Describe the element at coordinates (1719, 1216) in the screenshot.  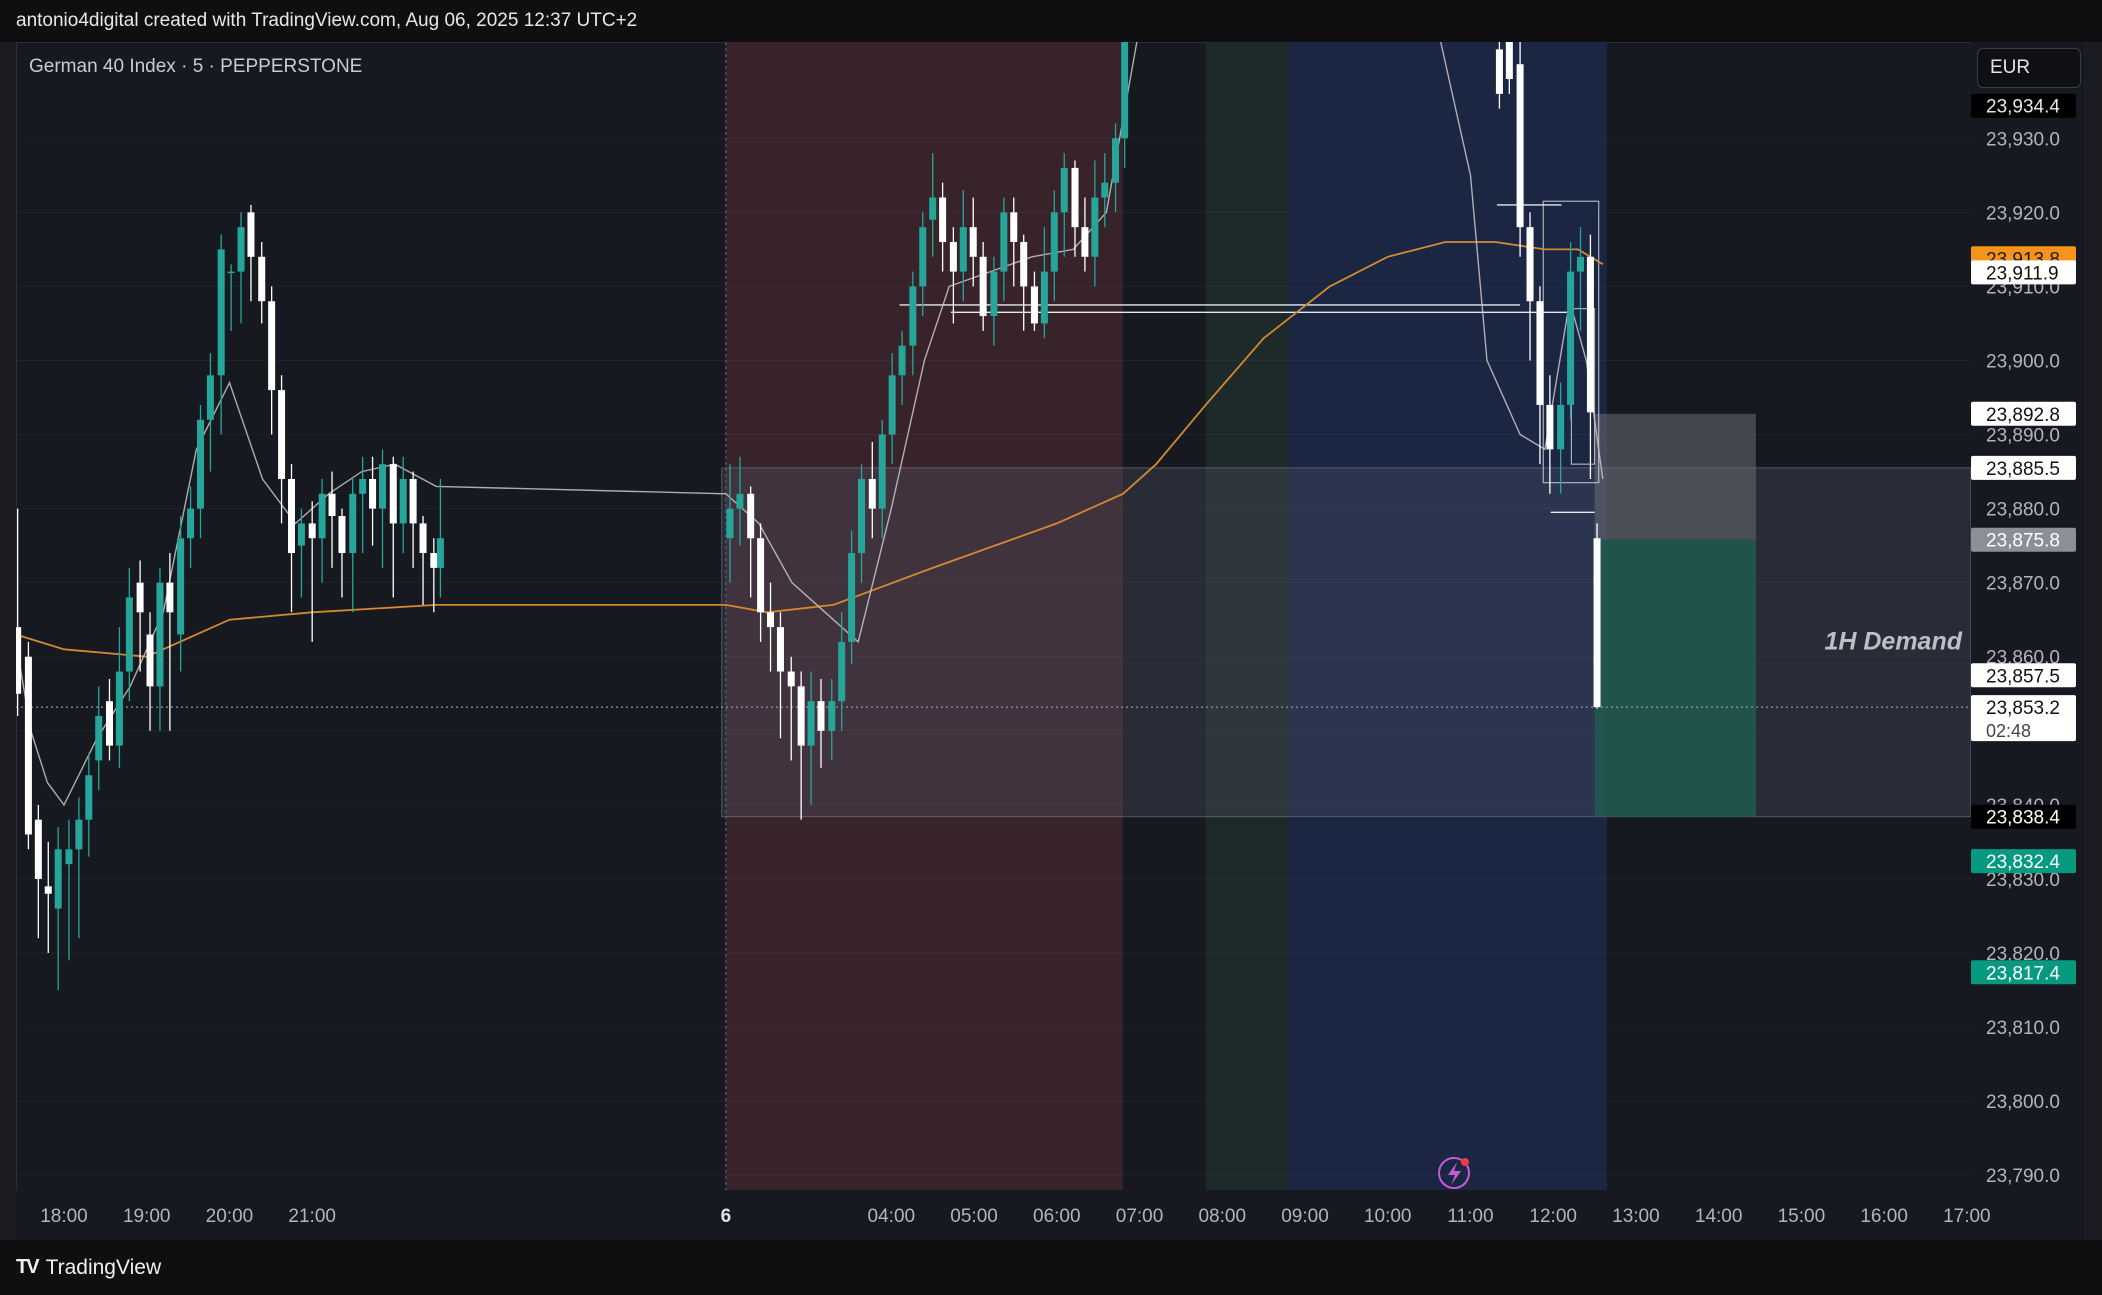
I see `x-tick-label: 14:00` at that location.